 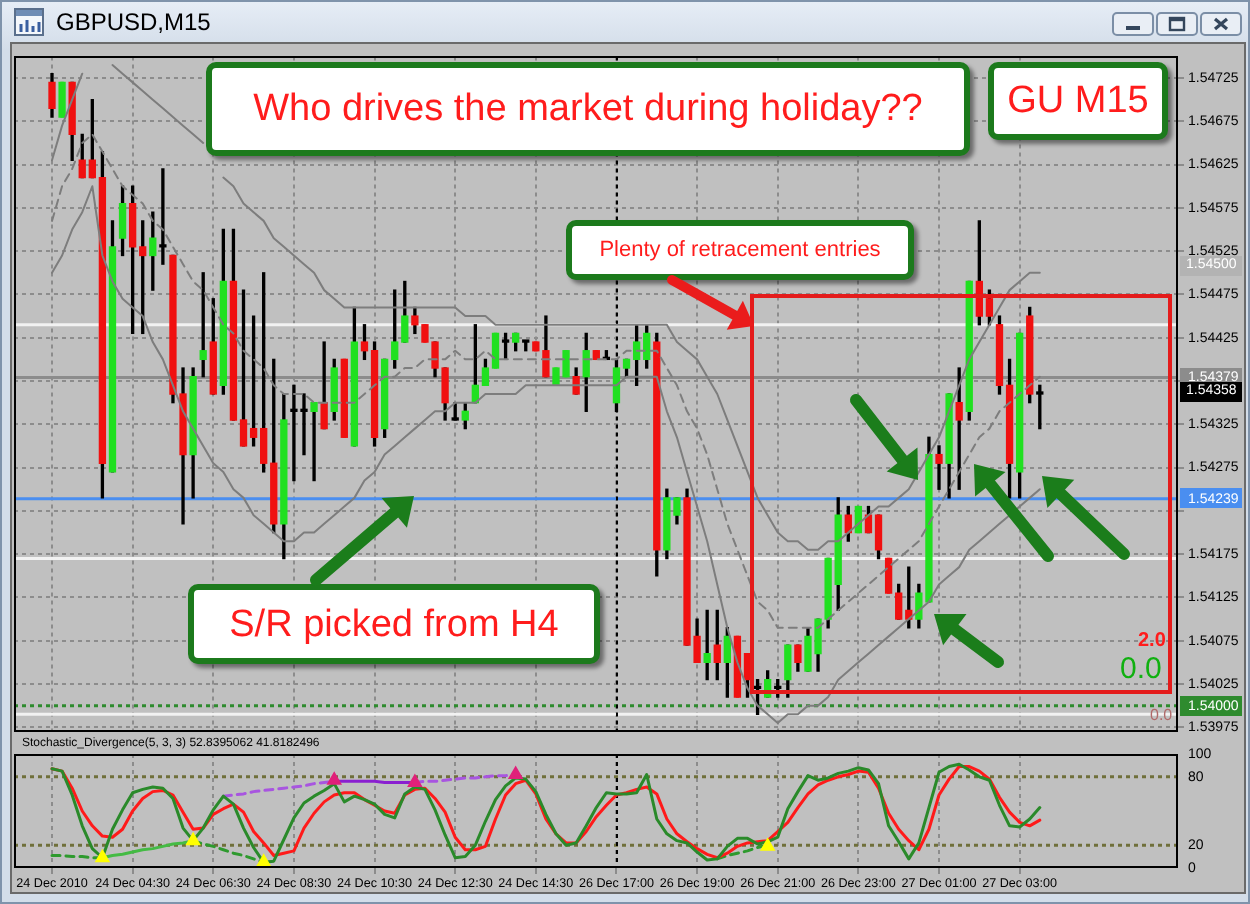 I want to click on annotation: S/R picked from H4, so click(x=394, y=624).